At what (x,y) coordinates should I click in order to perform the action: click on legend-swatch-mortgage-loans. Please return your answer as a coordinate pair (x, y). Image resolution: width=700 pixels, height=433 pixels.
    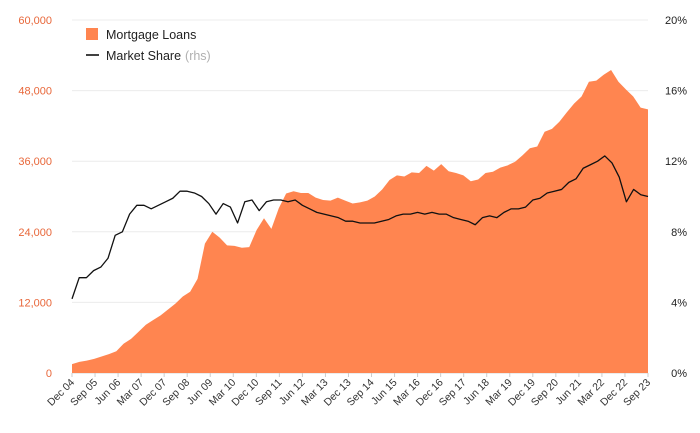
    Looking at the image, I should click on (92, 34).